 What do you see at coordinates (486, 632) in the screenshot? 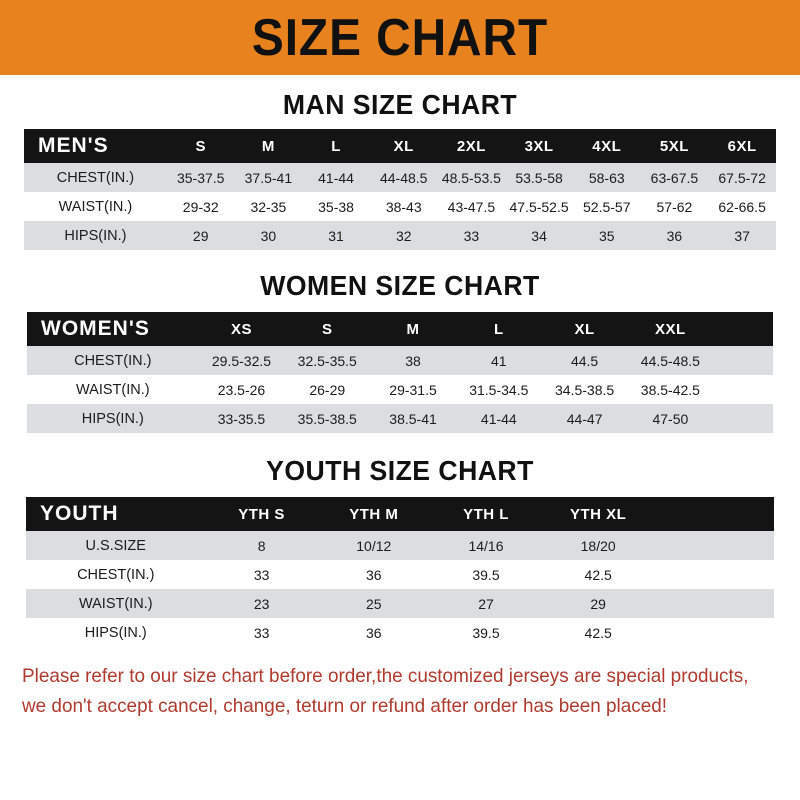
I see `measurement-value: 39.5` at bounding box center [486, 632].